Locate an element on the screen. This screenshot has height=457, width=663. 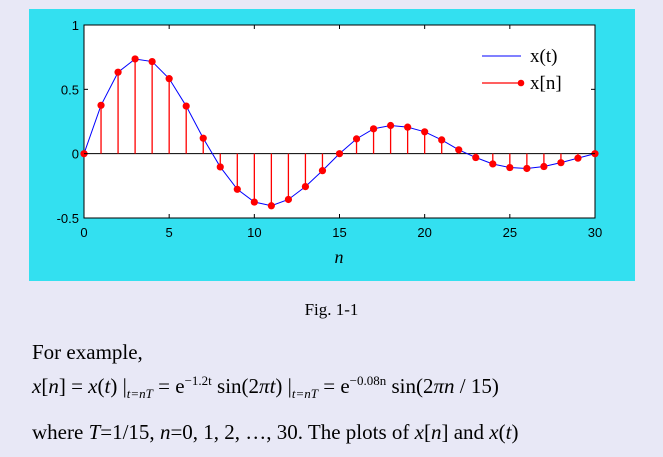
x-tick-label: 30 is located at coordinates (595, 232).